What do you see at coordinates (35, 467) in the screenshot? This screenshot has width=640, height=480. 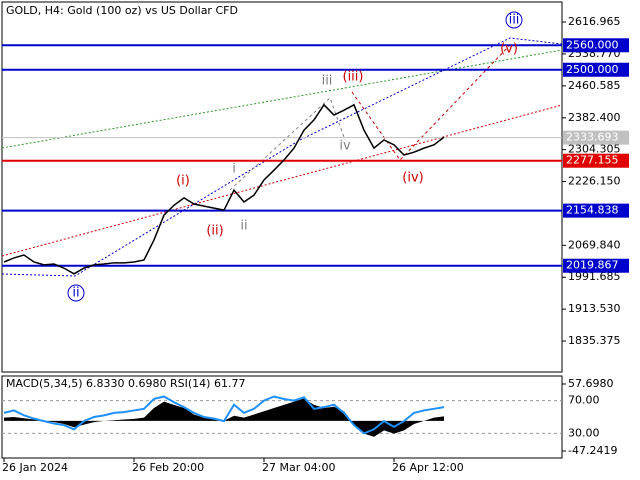 I see `x-tick-label: 26 Jan 2024` at bounding box center [35, 467].